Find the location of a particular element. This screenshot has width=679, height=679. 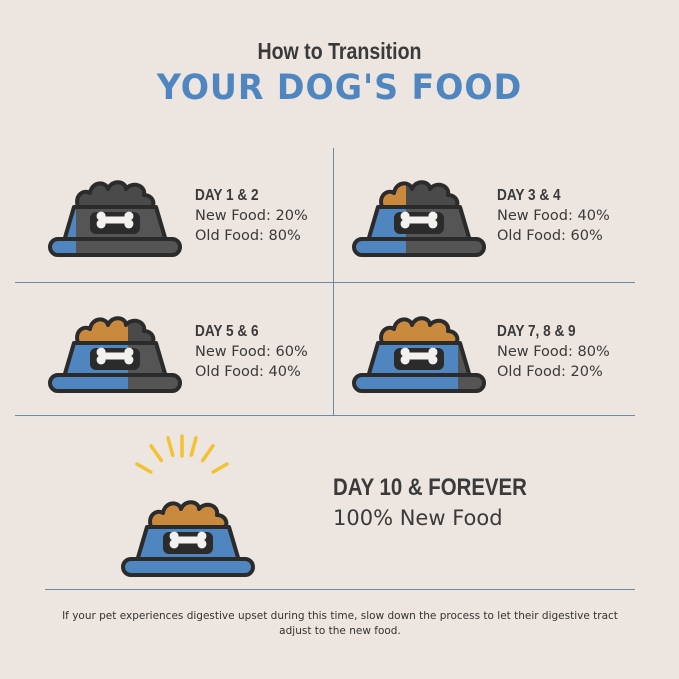

step-2-text: DAY 3 & 4 New Food: 40% Old Food: 60% is located at coordinates (553, 216).